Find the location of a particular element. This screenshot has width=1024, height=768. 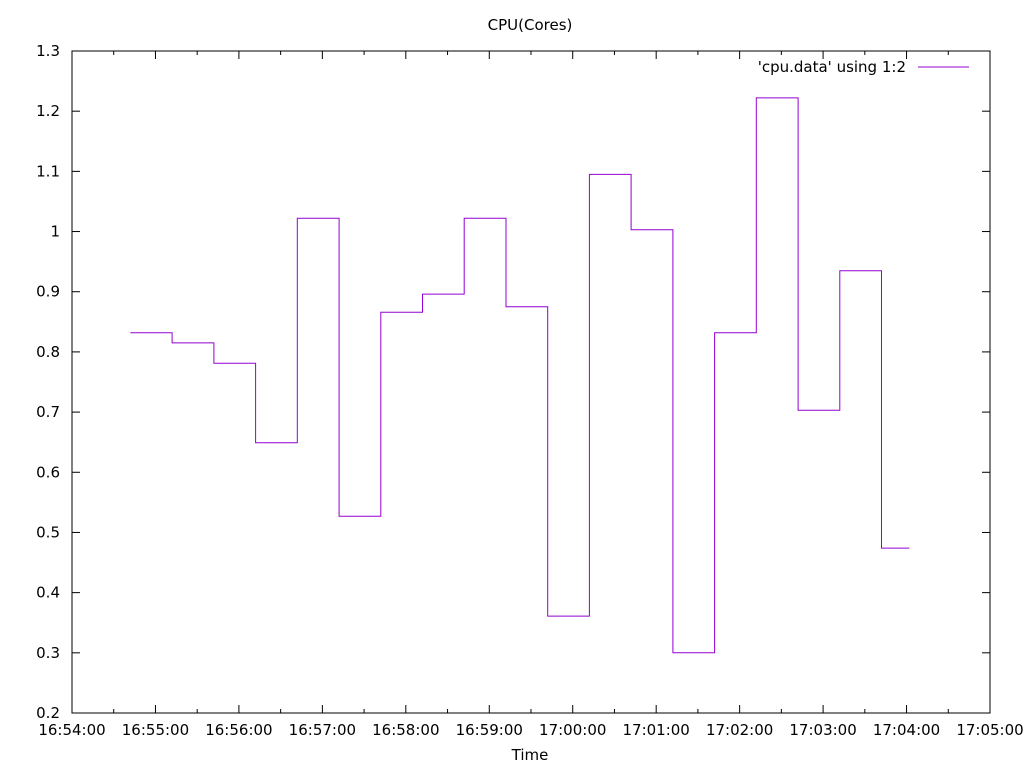

x-tick-label: 16:55:00 is located at coordinates (155, 730).